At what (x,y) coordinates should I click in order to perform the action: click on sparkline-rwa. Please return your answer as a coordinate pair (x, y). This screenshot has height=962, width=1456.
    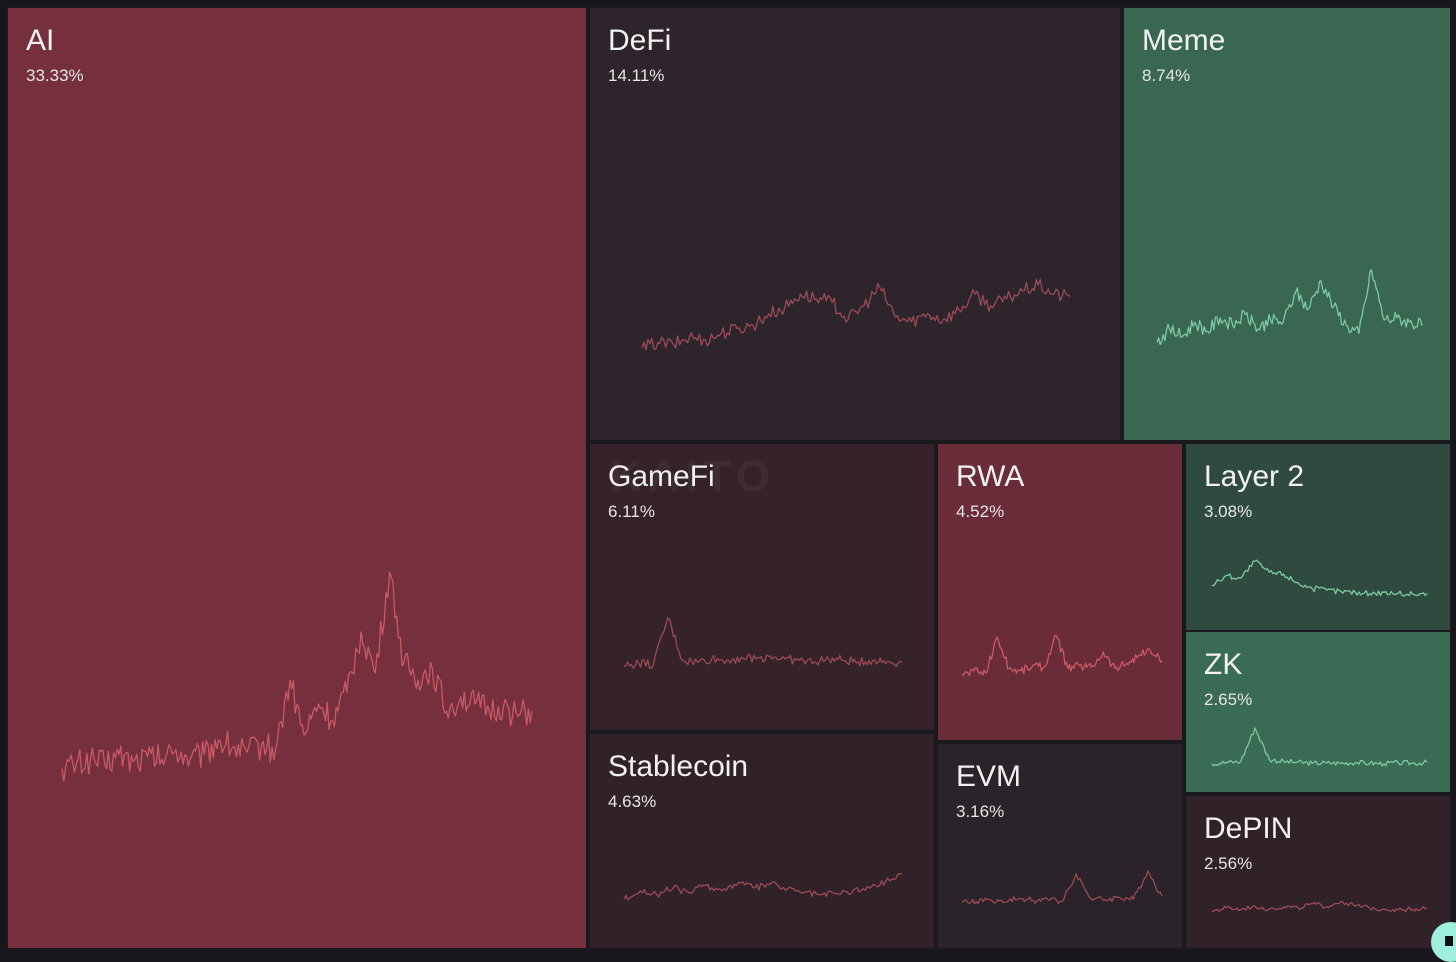
    Looking at the image, I should click on (1062, 655).